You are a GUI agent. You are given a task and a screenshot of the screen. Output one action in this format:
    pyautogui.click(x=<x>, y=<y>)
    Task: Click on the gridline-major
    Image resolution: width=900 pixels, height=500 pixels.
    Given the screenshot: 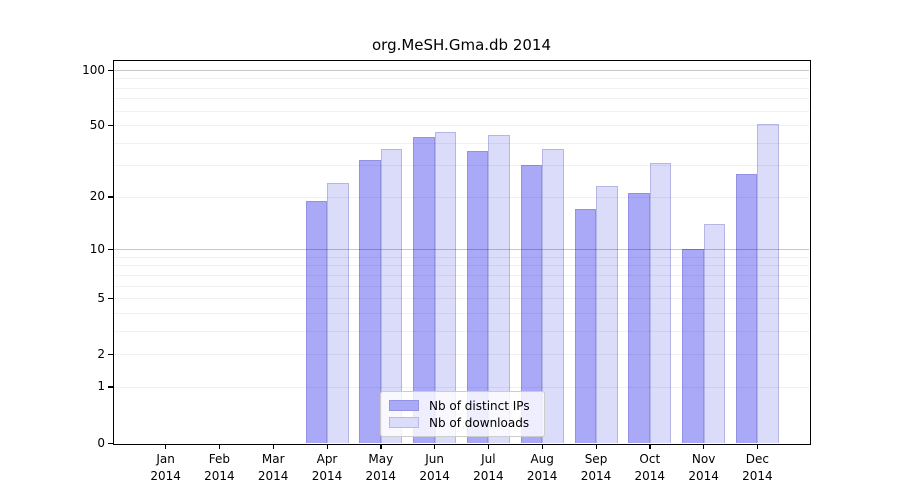 What is the action you would take?
    pyautogui.click(x=461, y=70)
    